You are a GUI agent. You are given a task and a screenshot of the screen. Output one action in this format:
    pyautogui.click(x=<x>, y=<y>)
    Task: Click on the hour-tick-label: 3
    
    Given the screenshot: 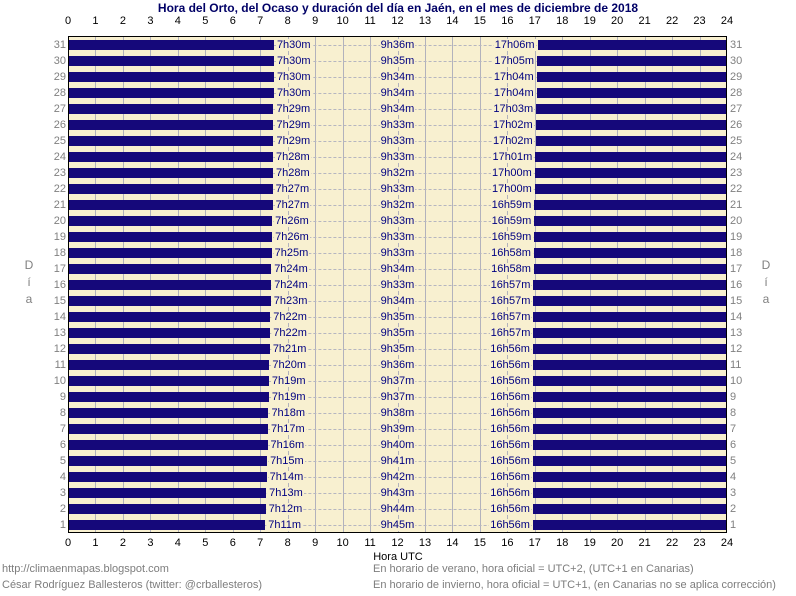 What is the action you would take?
    pyautogui.click(x=150, y=543)
    